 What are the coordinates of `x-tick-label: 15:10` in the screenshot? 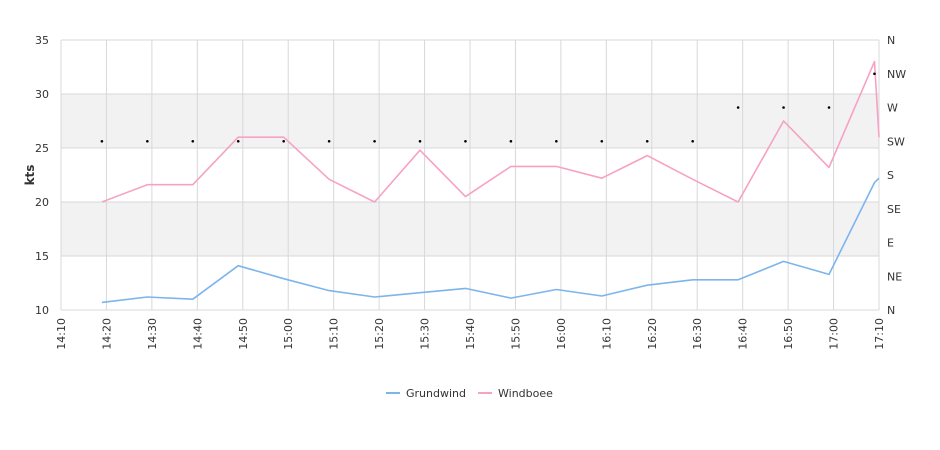 It's located at (334, 334).